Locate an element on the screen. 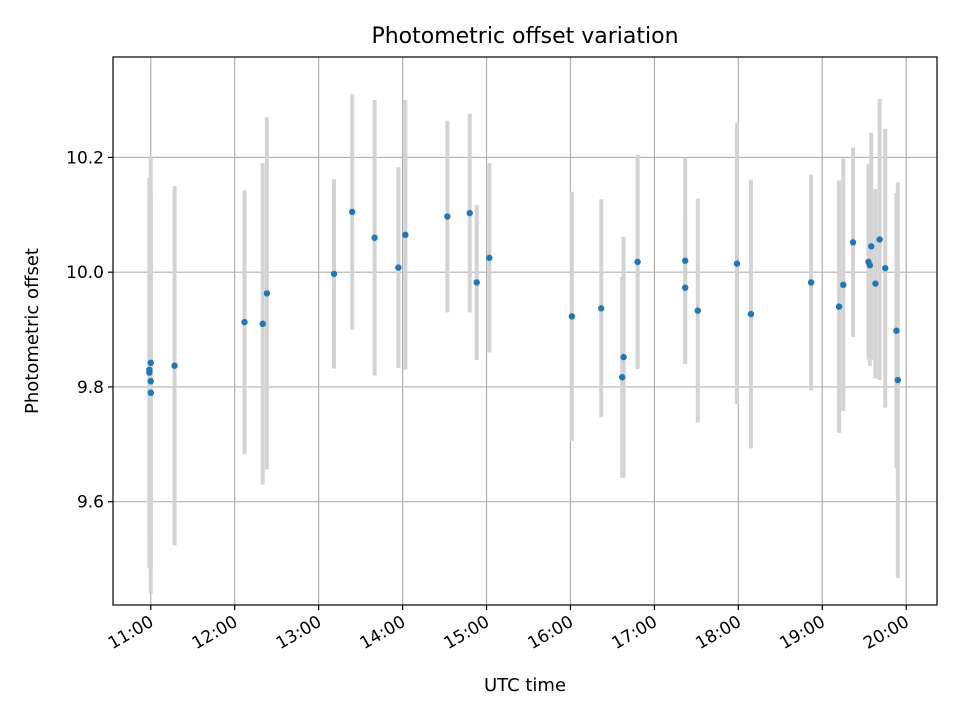 The width and height of the screenshot is (960, 720). y-axis-ticks: 9.6 9.8 10.0 10.2 is located at coordinates (89, 330).